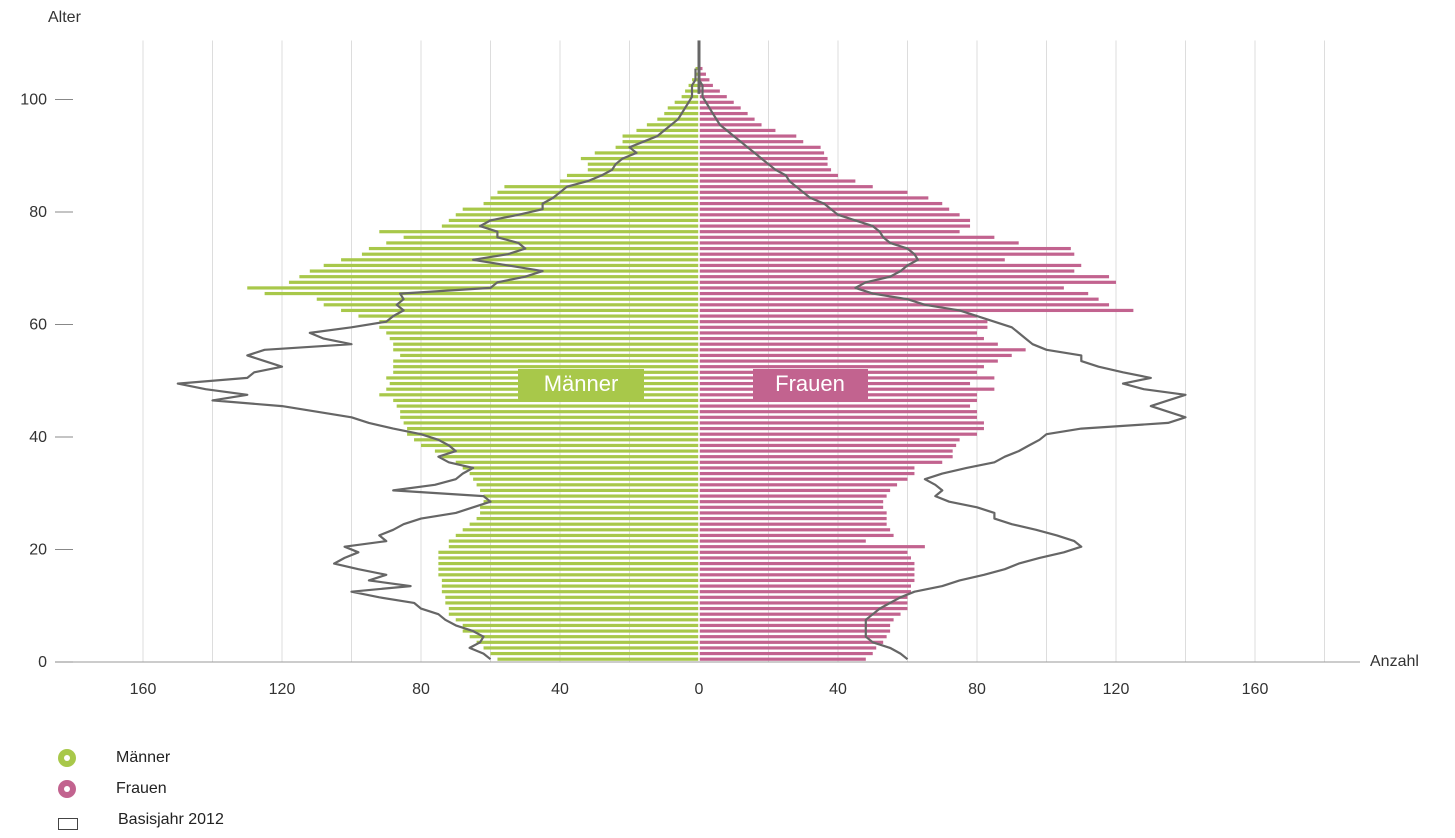 The width and height of the screenshot is (1455, 838). Describe the element at coordinates (141, 788) in the screenshot. I see `legend: Männer Frauen Basisjahr 2012` at that location.